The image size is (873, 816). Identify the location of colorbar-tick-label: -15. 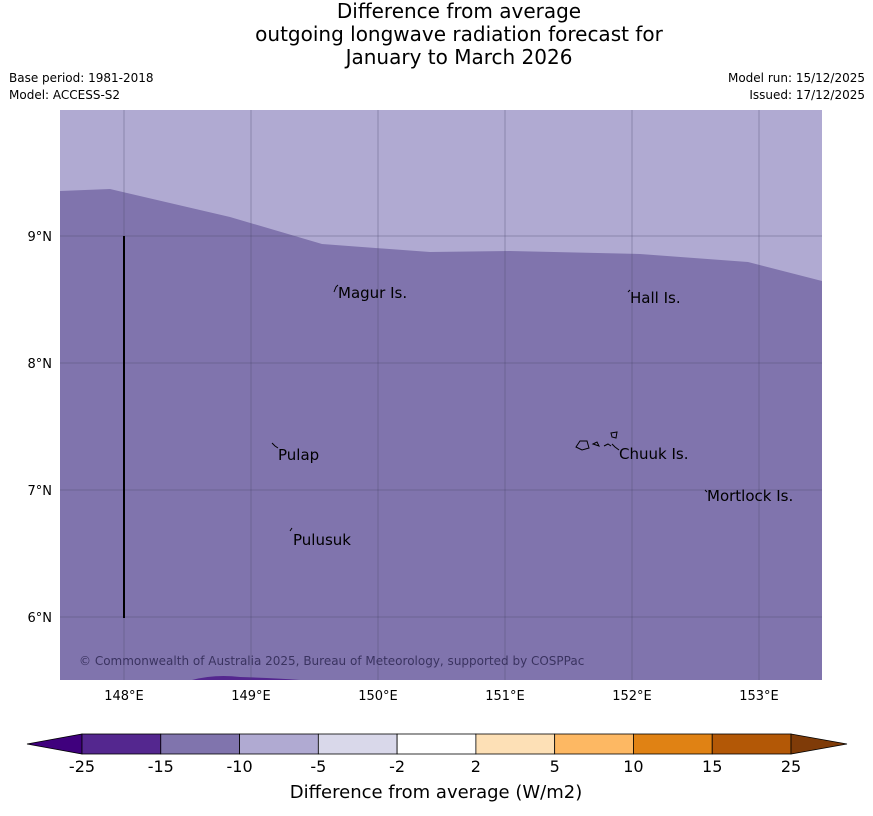
(161, 766).